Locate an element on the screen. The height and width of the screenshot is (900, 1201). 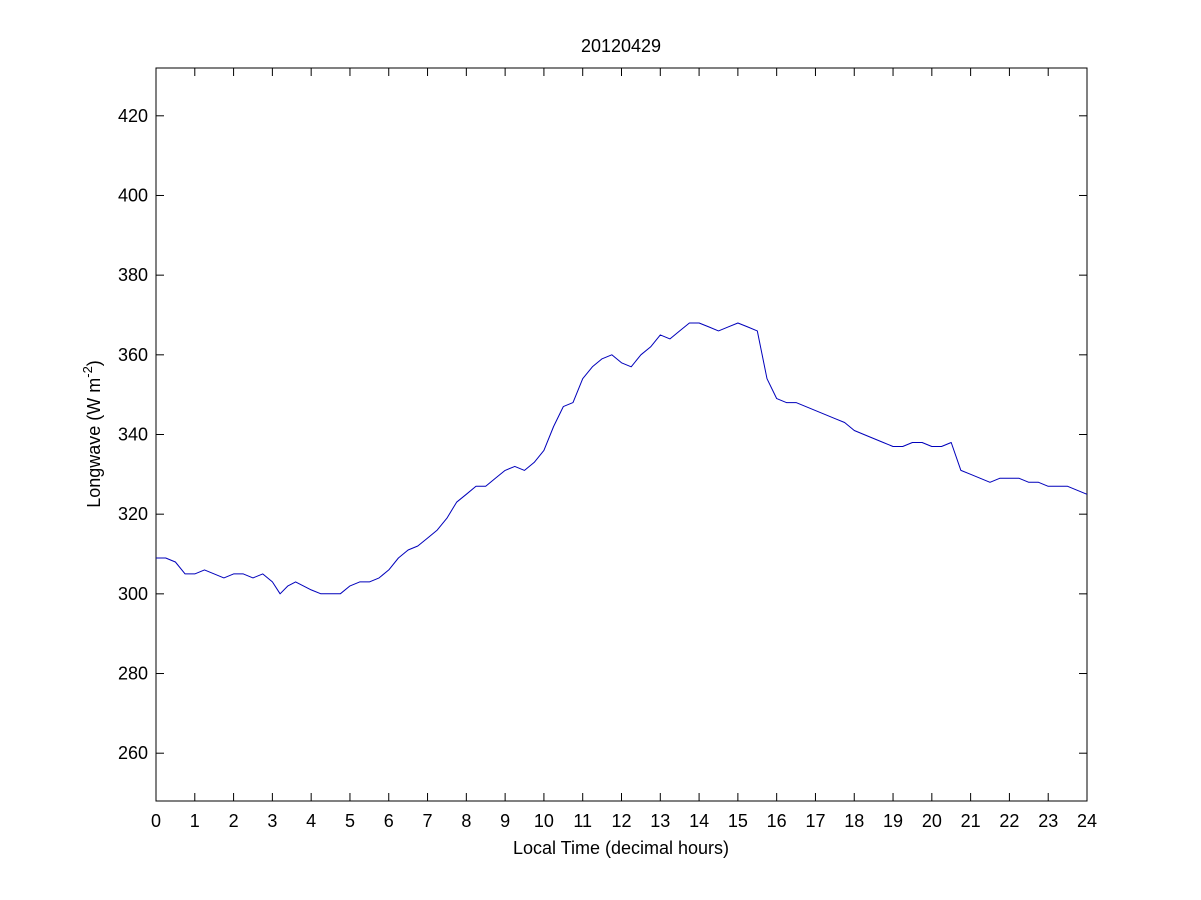
x-tick-label: 7 is located at coordinates (428, 821).